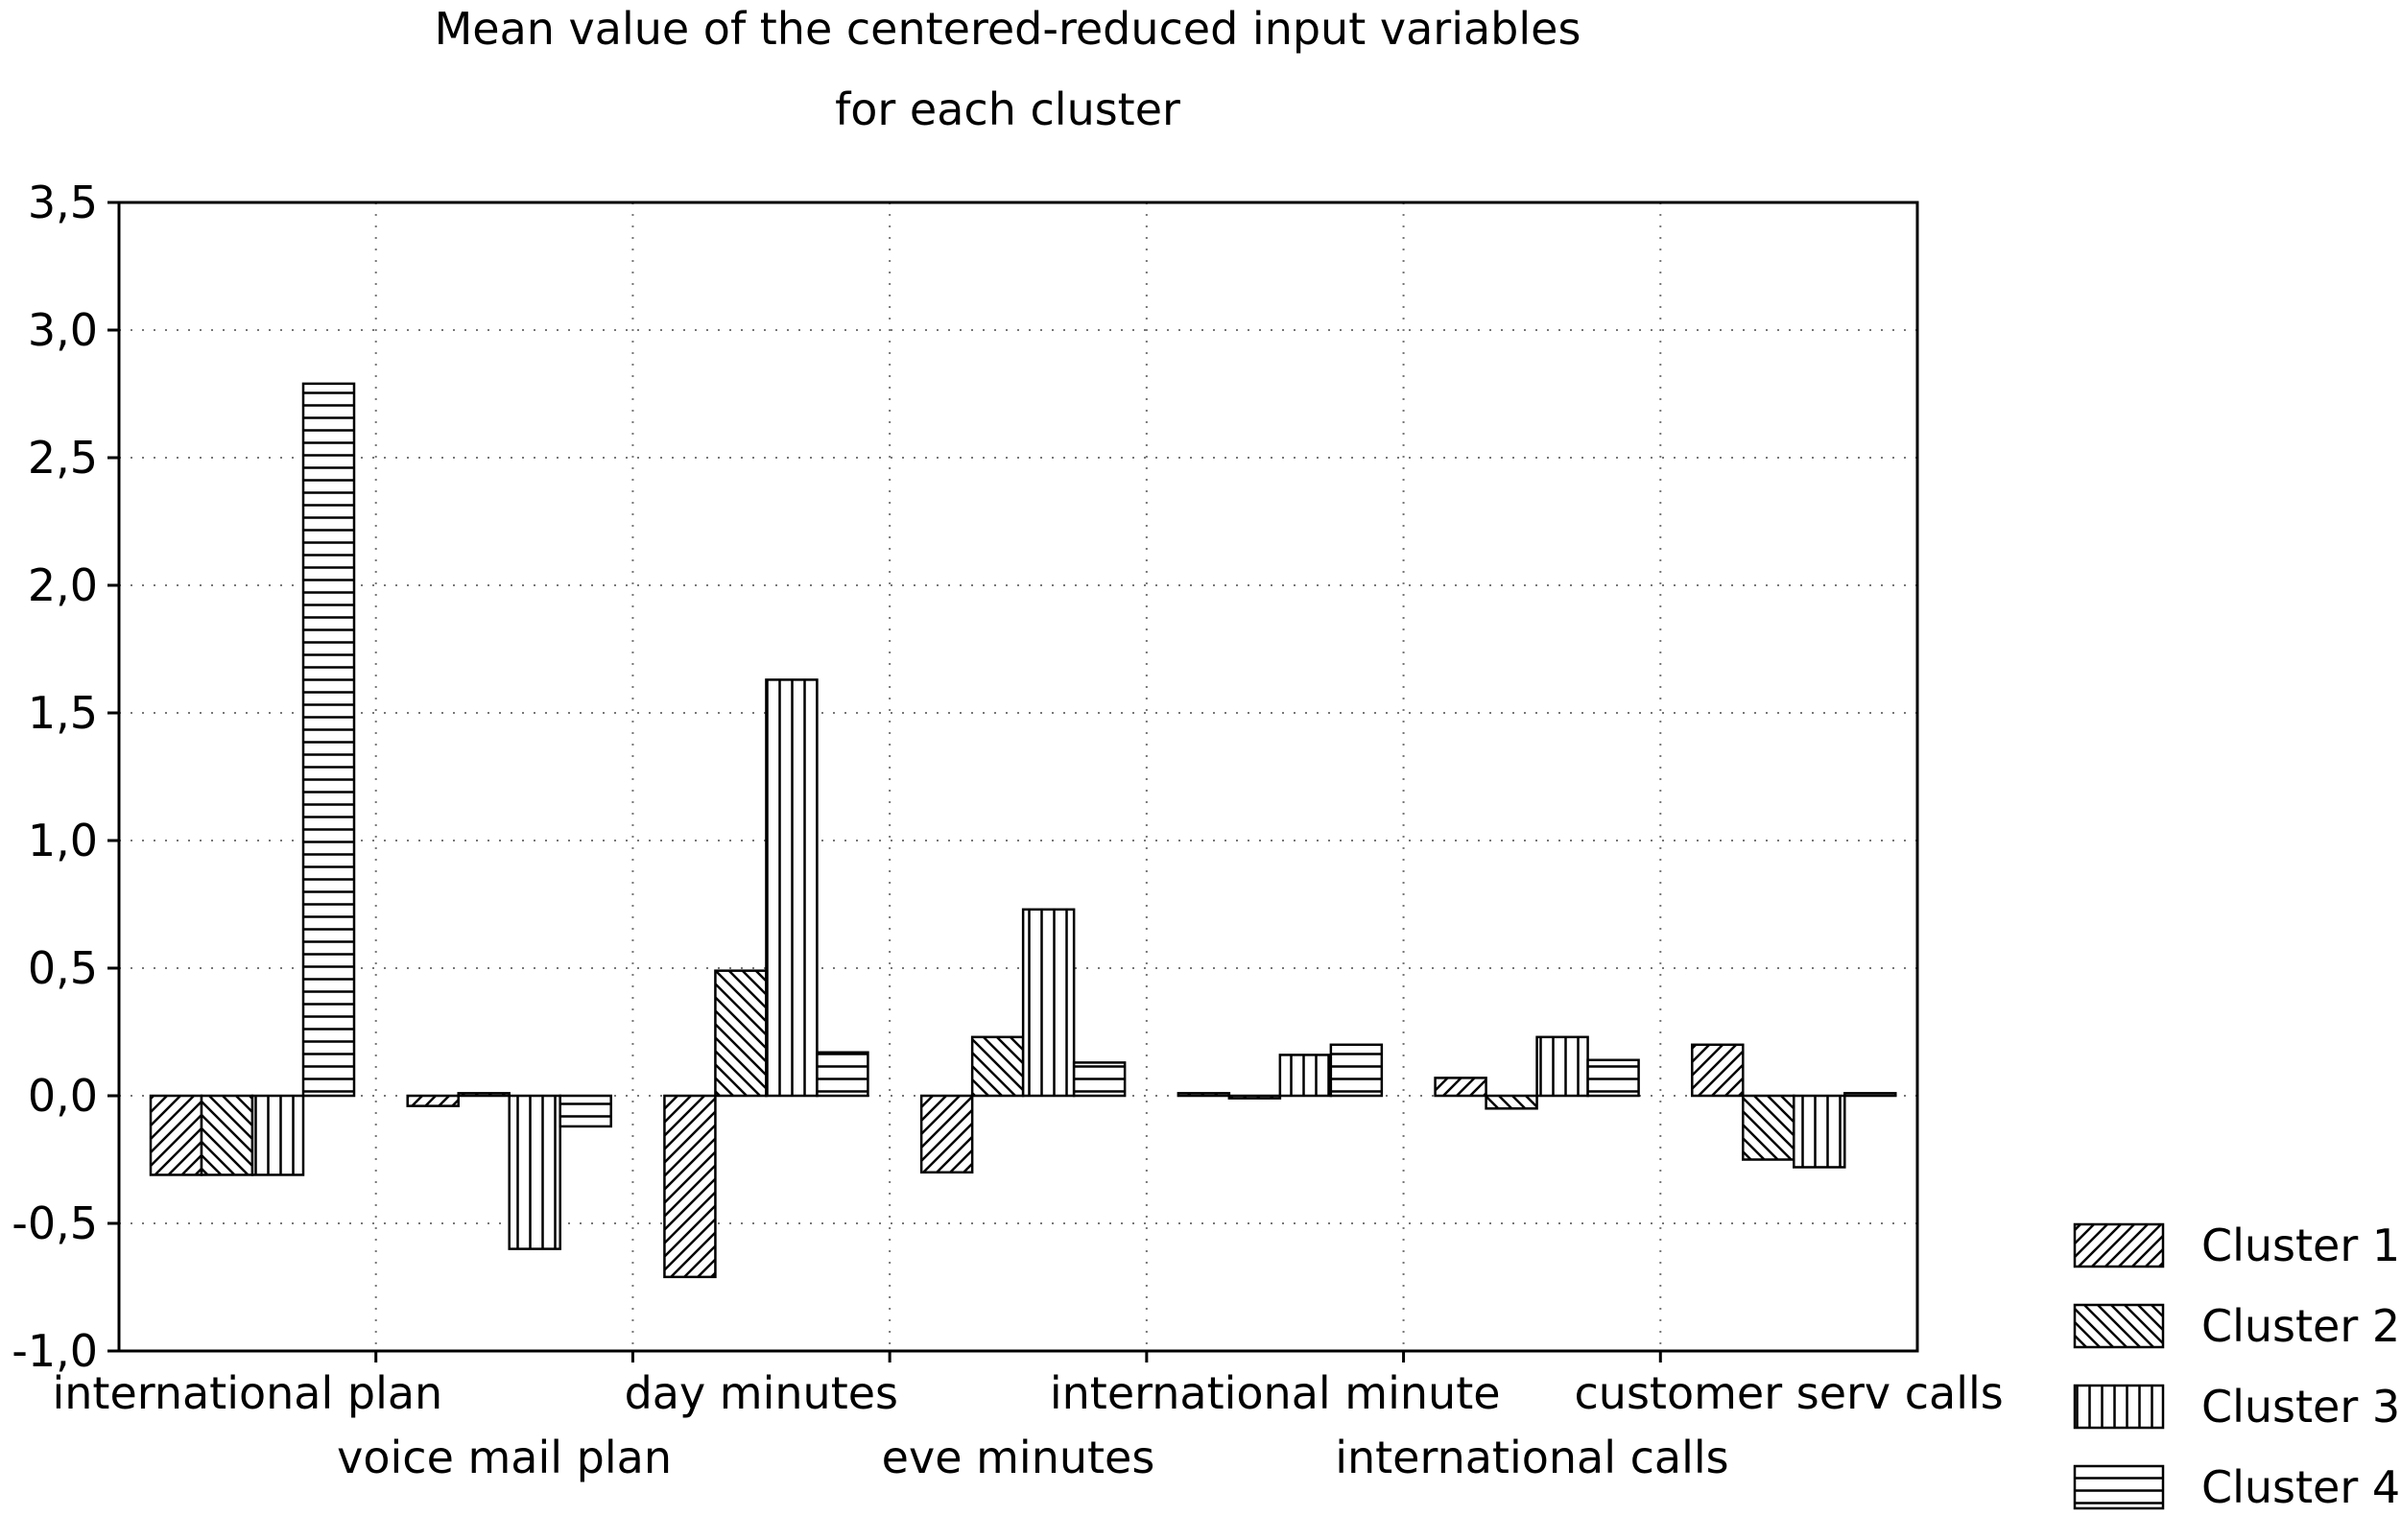  Describe the element at coordinates (63, 330) in the screenshot. I see `y-tick-label: 3,0` at that location.